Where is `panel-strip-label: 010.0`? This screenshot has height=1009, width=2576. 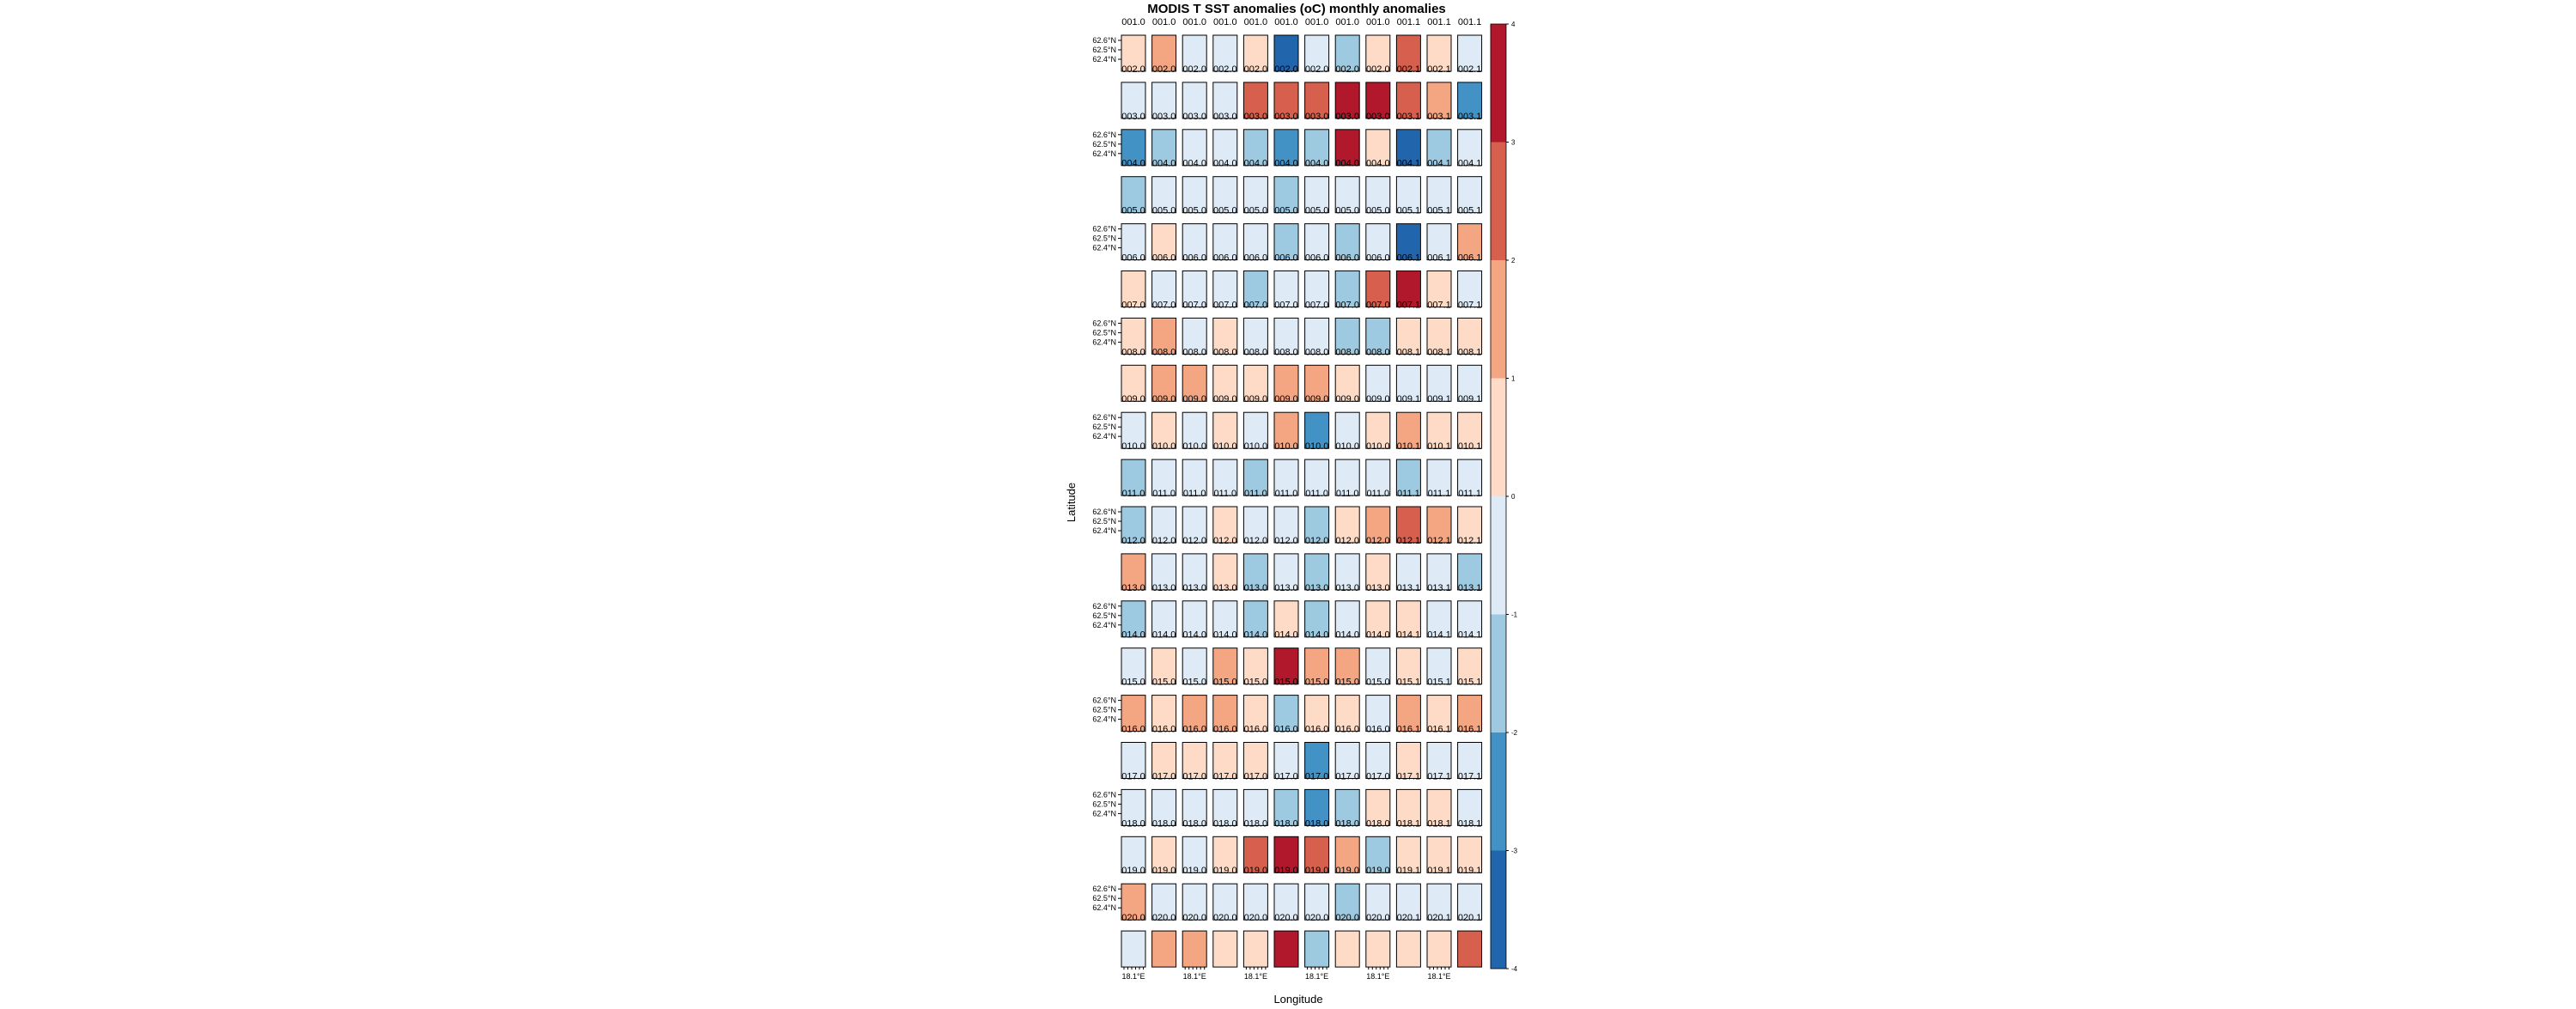 panel-strip-label: 010.0 is located at coordinates (1378, 446).